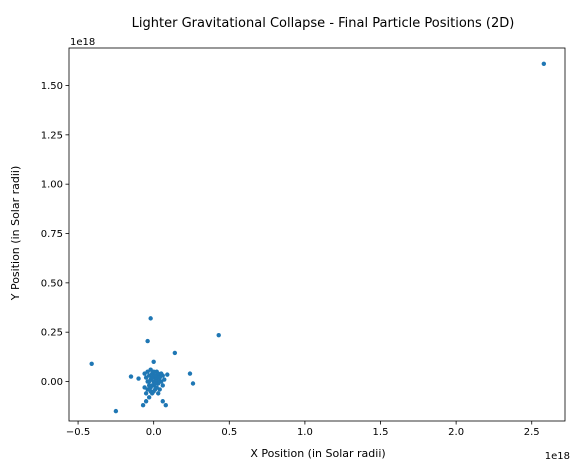 This screenshot has width=576, height=470. What do you see at coordinates (532, 432) in the screenshot?
I see `x-tick-label: 2.5` at bounding box center [532, 432].